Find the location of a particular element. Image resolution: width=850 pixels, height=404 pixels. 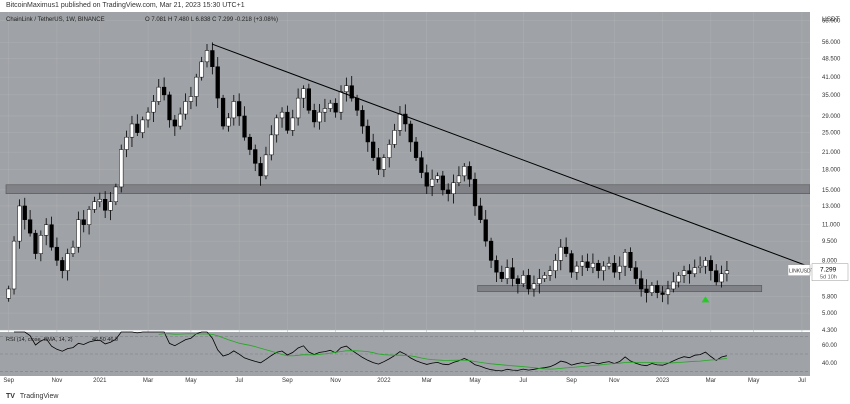

rsi-panel: RSI (14, close, SMA, 14, 2) 46.50 46.0 is located at coordinates (405, 353).